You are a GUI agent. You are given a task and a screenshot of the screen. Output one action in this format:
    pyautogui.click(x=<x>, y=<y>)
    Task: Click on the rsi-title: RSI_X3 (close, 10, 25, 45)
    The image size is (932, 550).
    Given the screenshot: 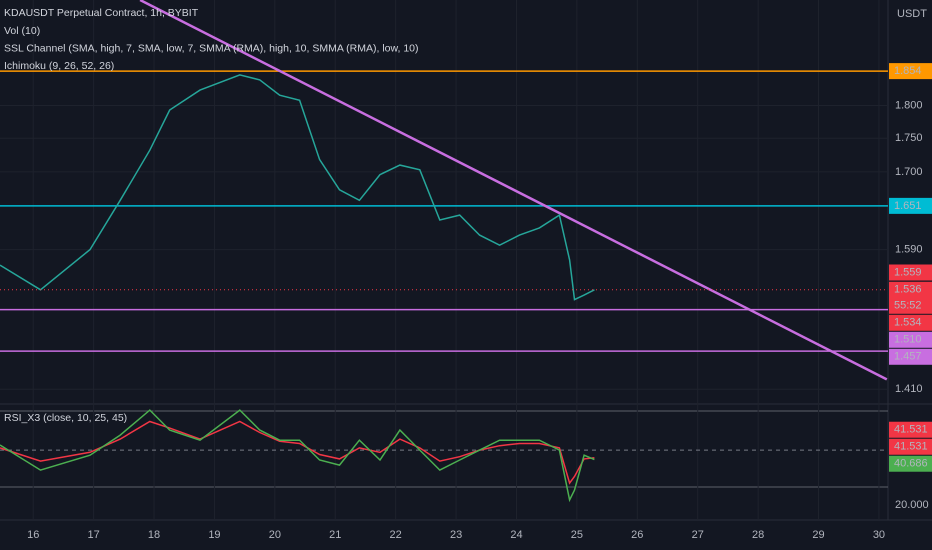 What is the action you would take?
    pyautogui.click(x=65, y=418)
    